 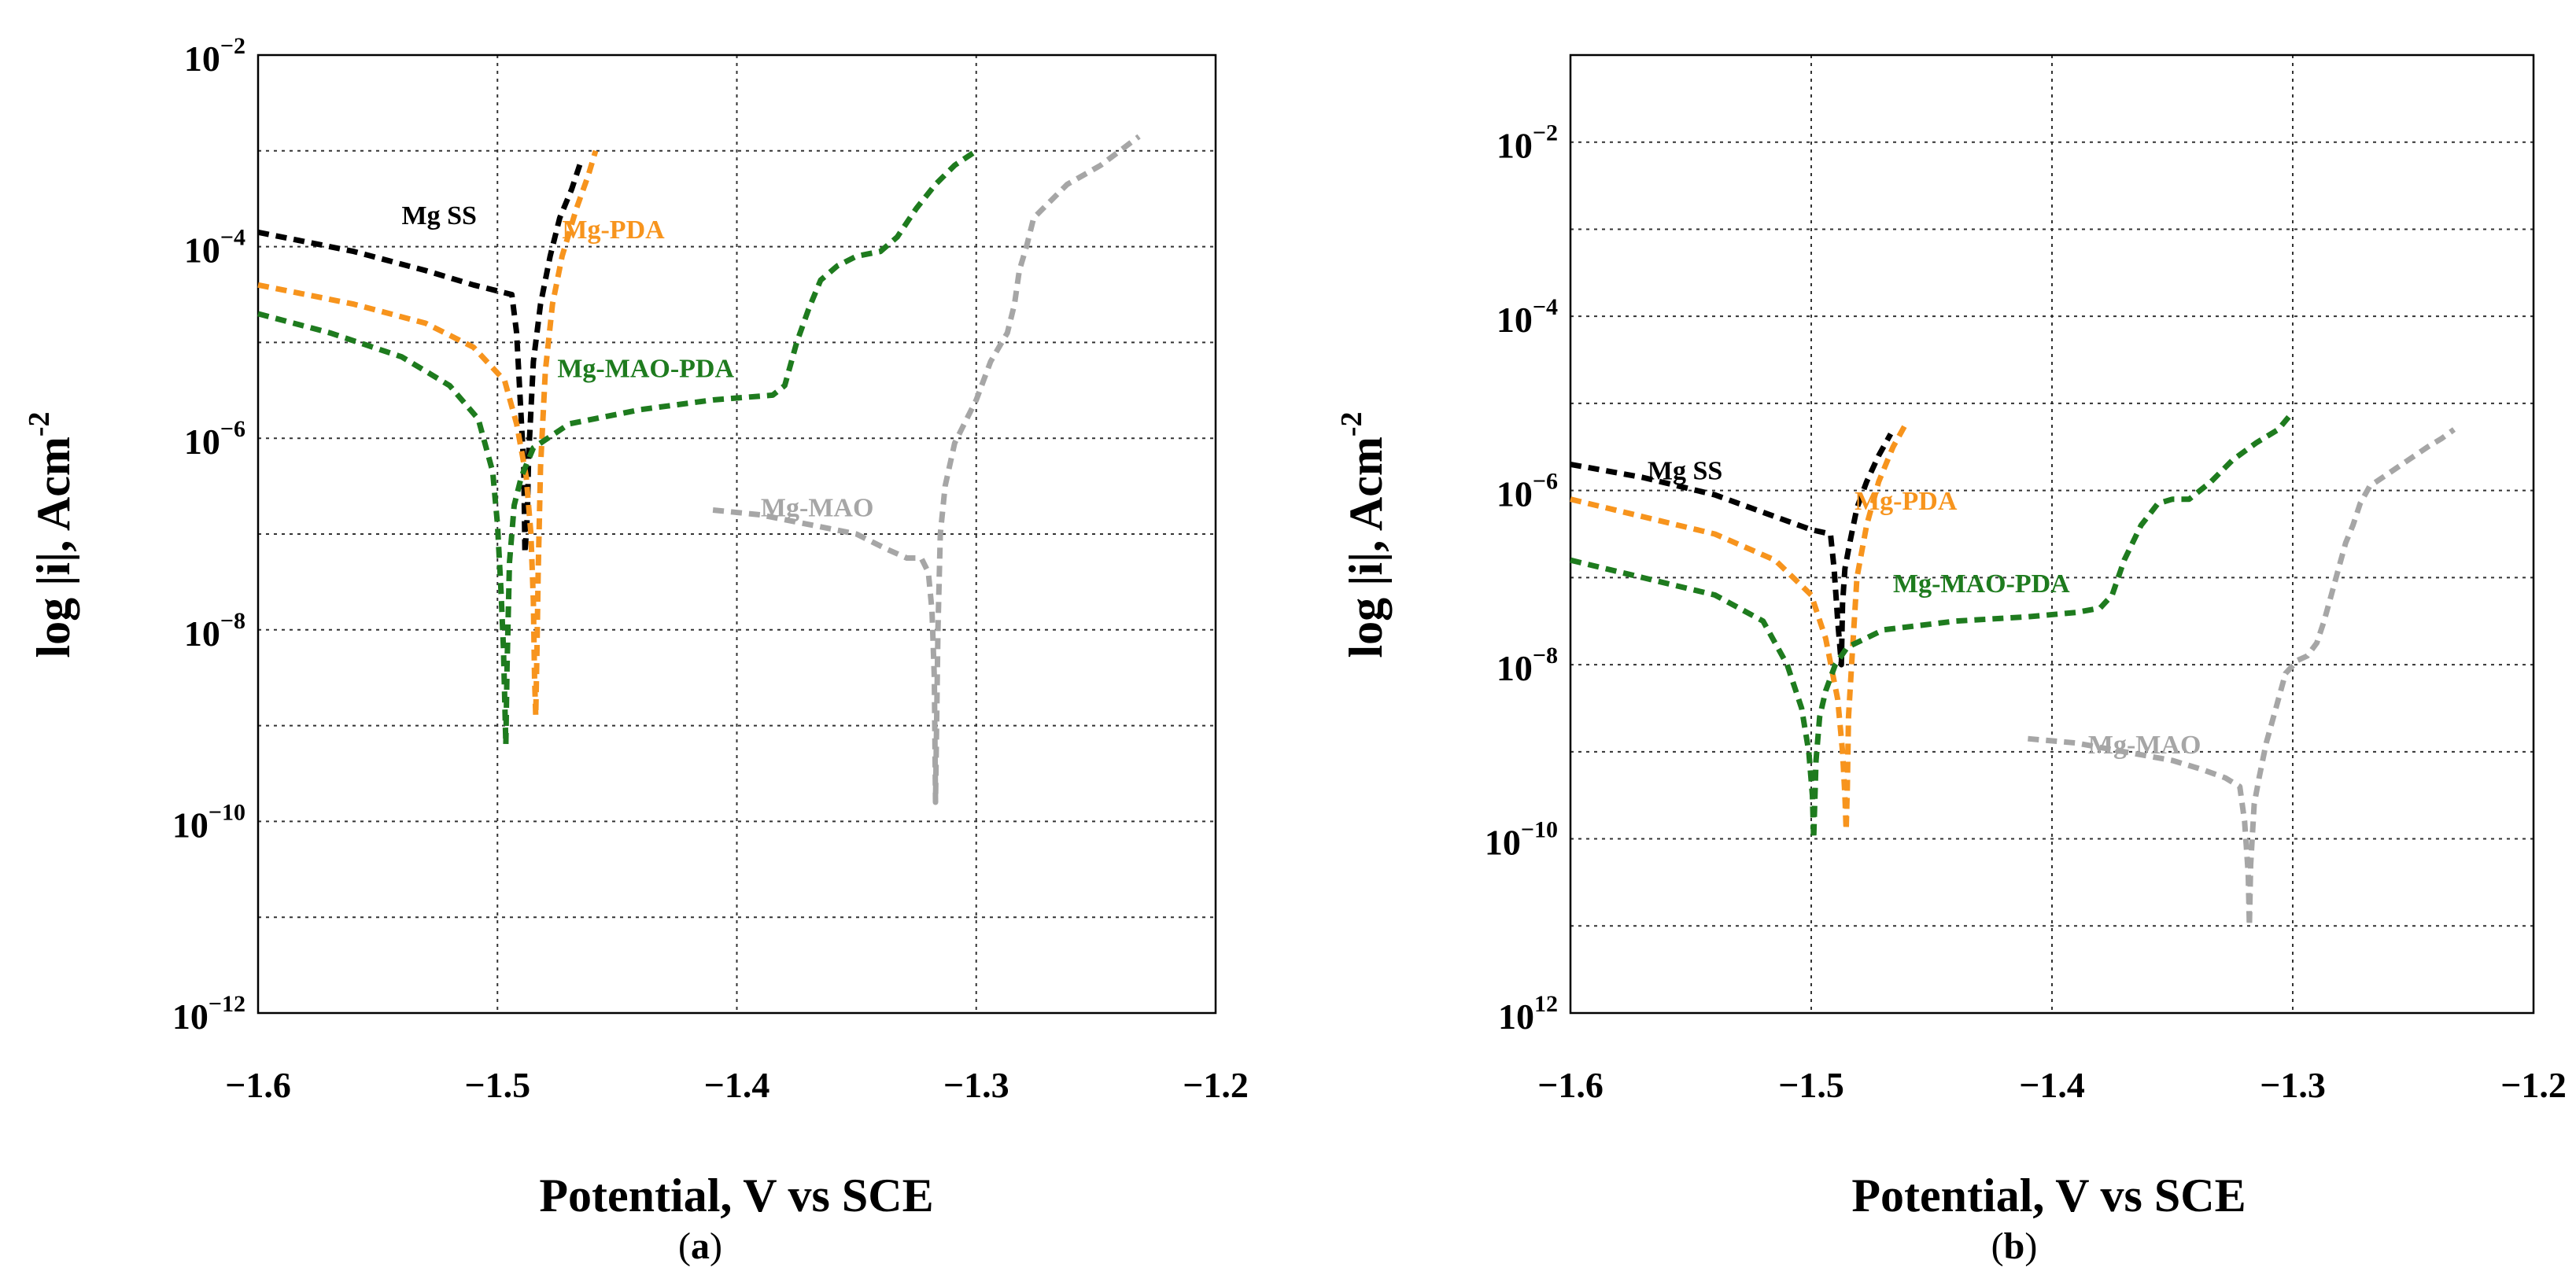 I want to click on y-tick-label: 10⁻¹², so click(x=209, y=1014).